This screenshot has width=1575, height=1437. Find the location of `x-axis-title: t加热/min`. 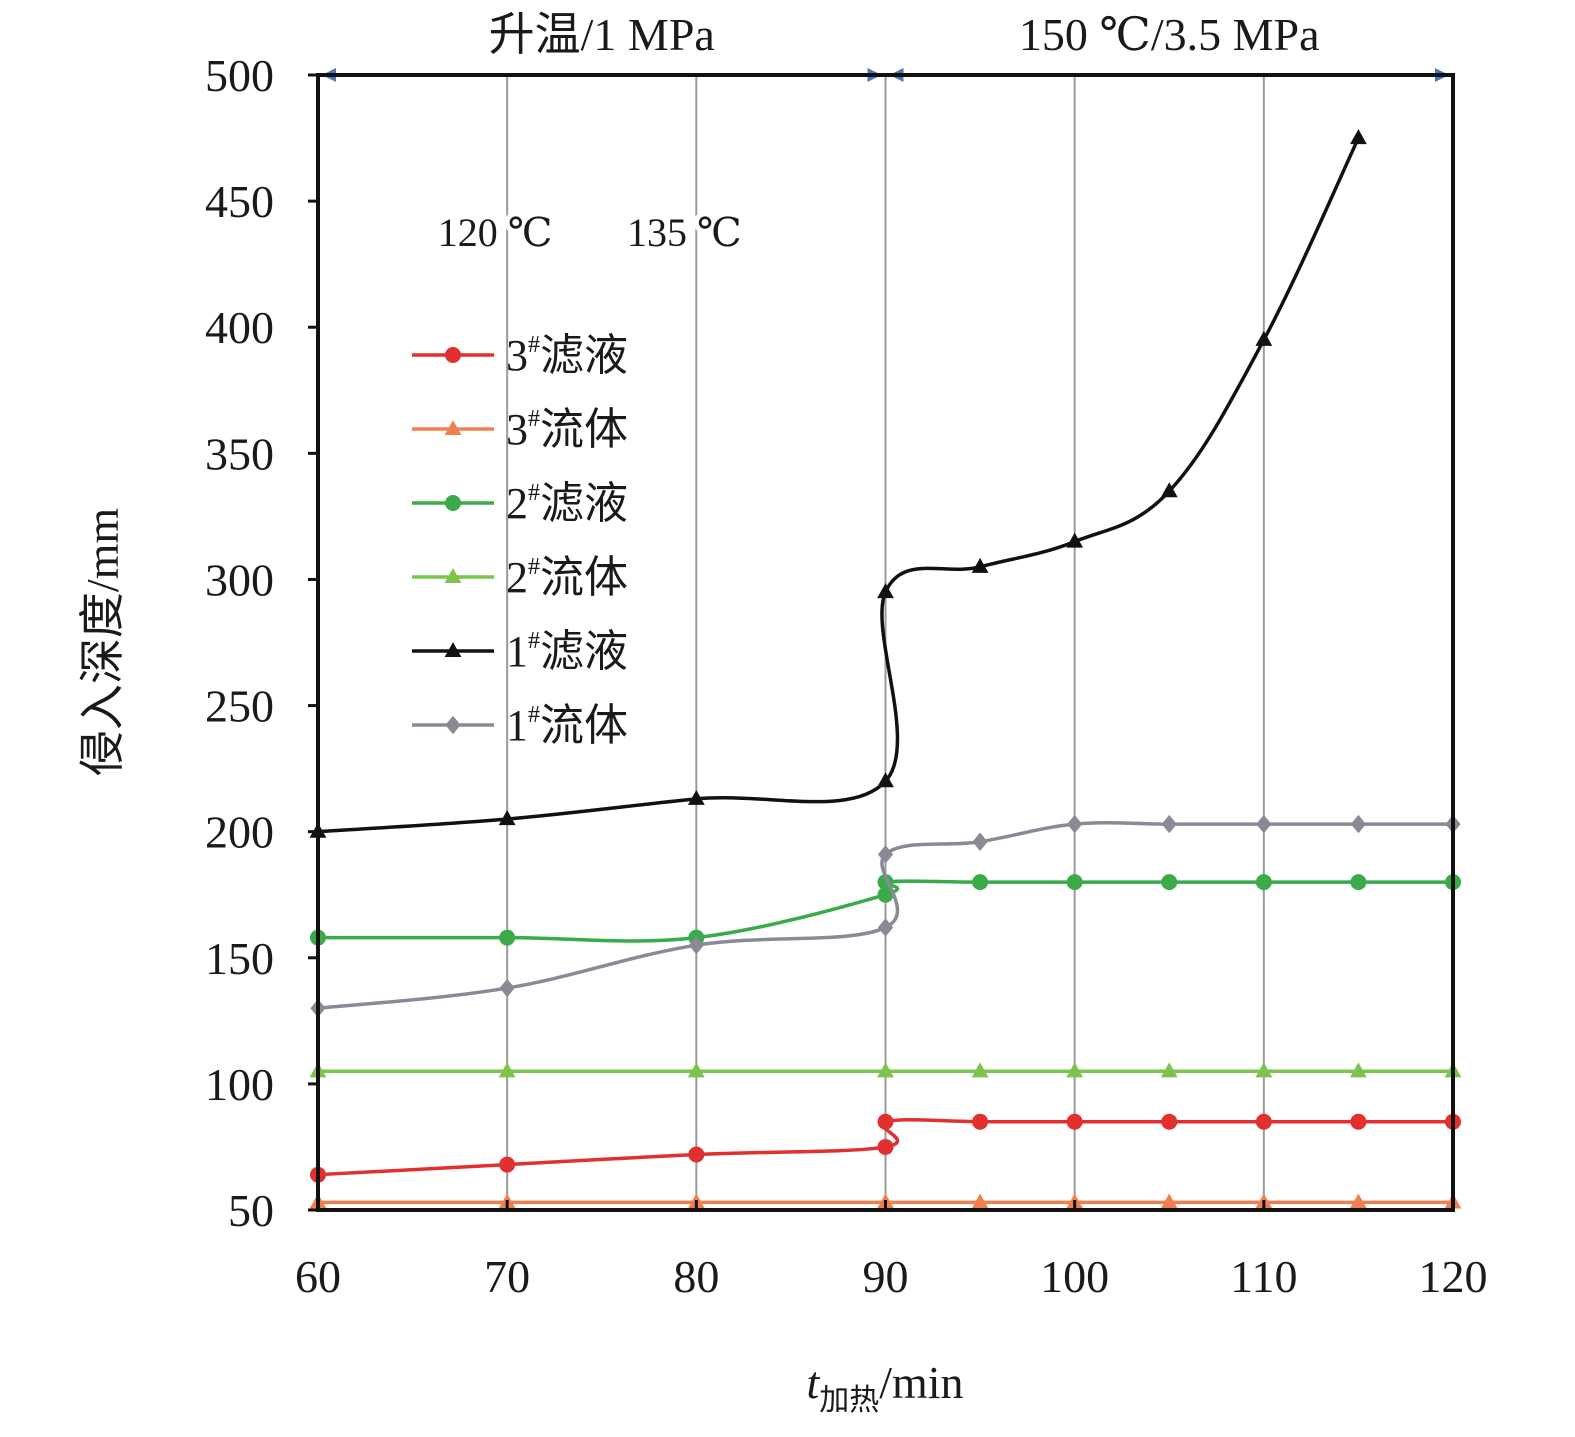

x-axis-title: t加热/min is located at coordinates (884, 1387).